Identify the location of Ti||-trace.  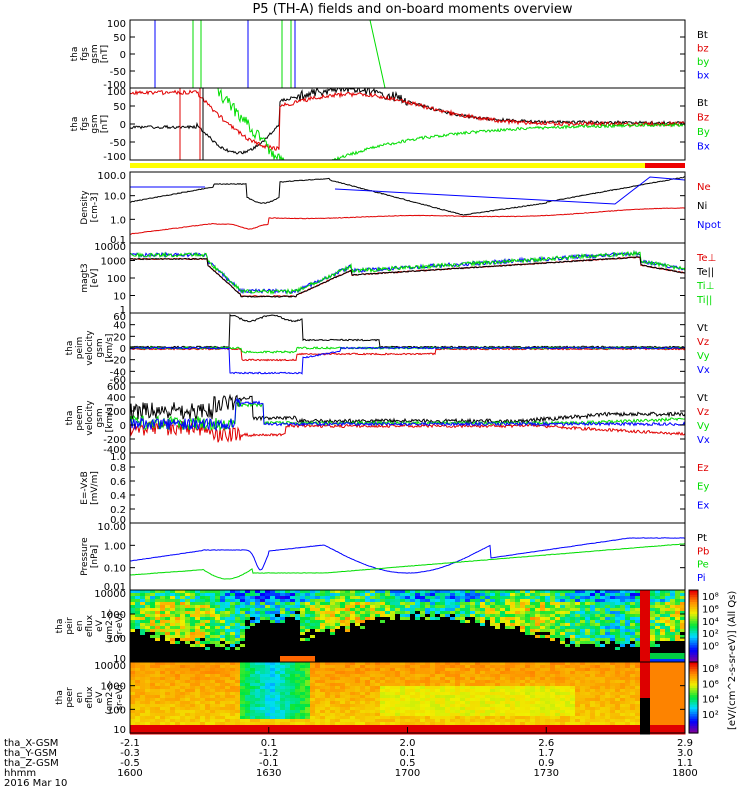
(407, 273).